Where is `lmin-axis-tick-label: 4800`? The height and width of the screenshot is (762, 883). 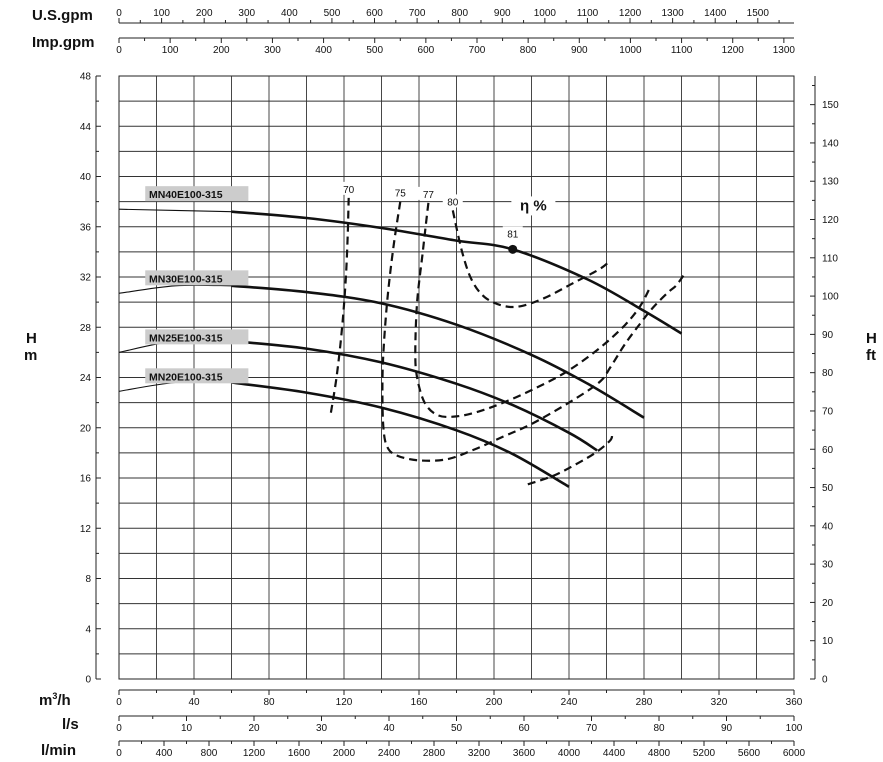
lmin-axis-tick-label: 4800 is located at coordinates (659, 753).